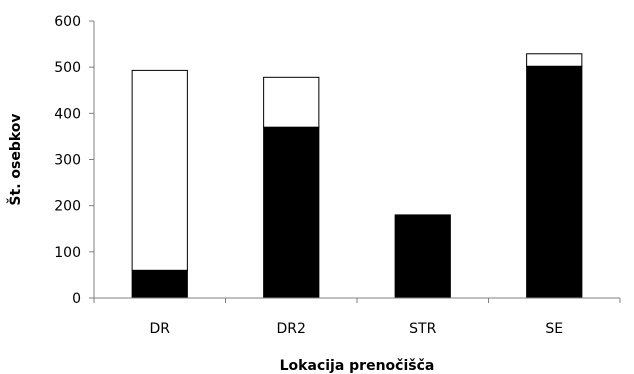 This screenshot has height=374, width=634. I want to click on y-ticks: 0 100 200 300 400 500 600, so click(74, 160).